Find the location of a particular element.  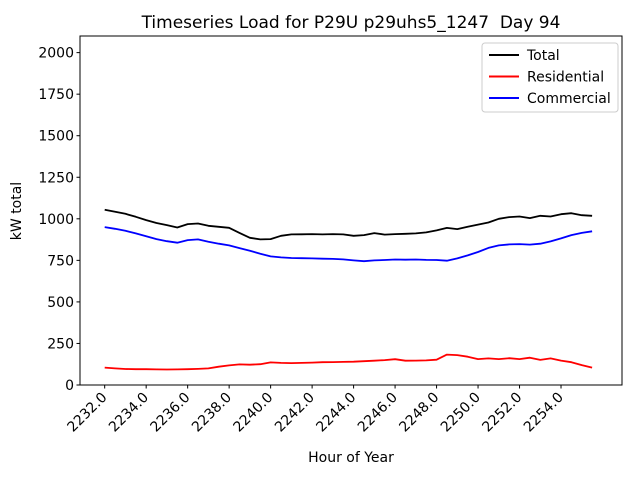

x-tick-label: 2232.0 is located at coordinates (88, 413).